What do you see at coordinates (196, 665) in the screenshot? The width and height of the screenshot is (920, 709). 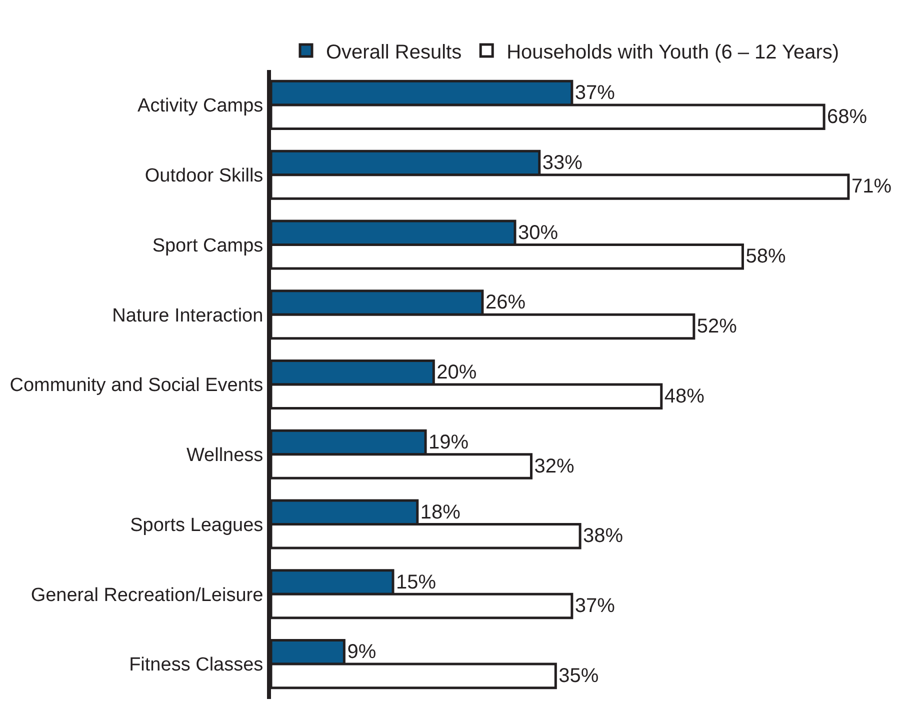 I see `y-tick-label: Fitness Classes` at bounding box center [196, 665].